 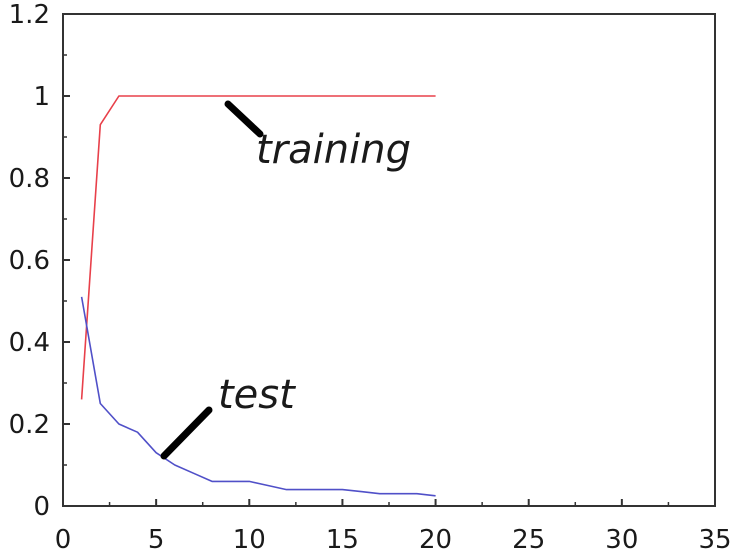 What do you see at coordinates (435, 540) in the screenshot?
I see `x-tick-label: 20` at bounding box center [435, 540].